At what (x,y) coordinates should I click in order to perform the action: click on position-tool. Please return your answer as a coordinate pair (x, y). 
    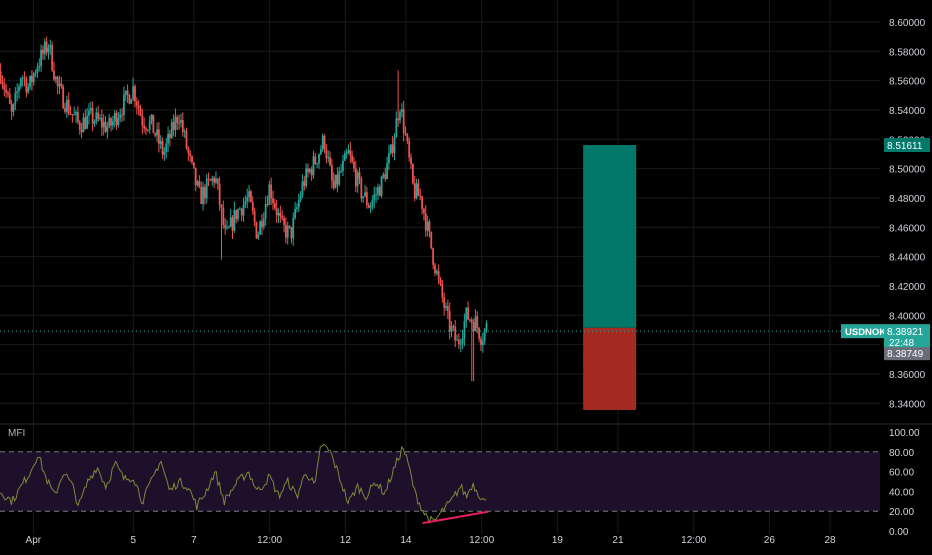
    Looking at the image, I should click on (610, 277).